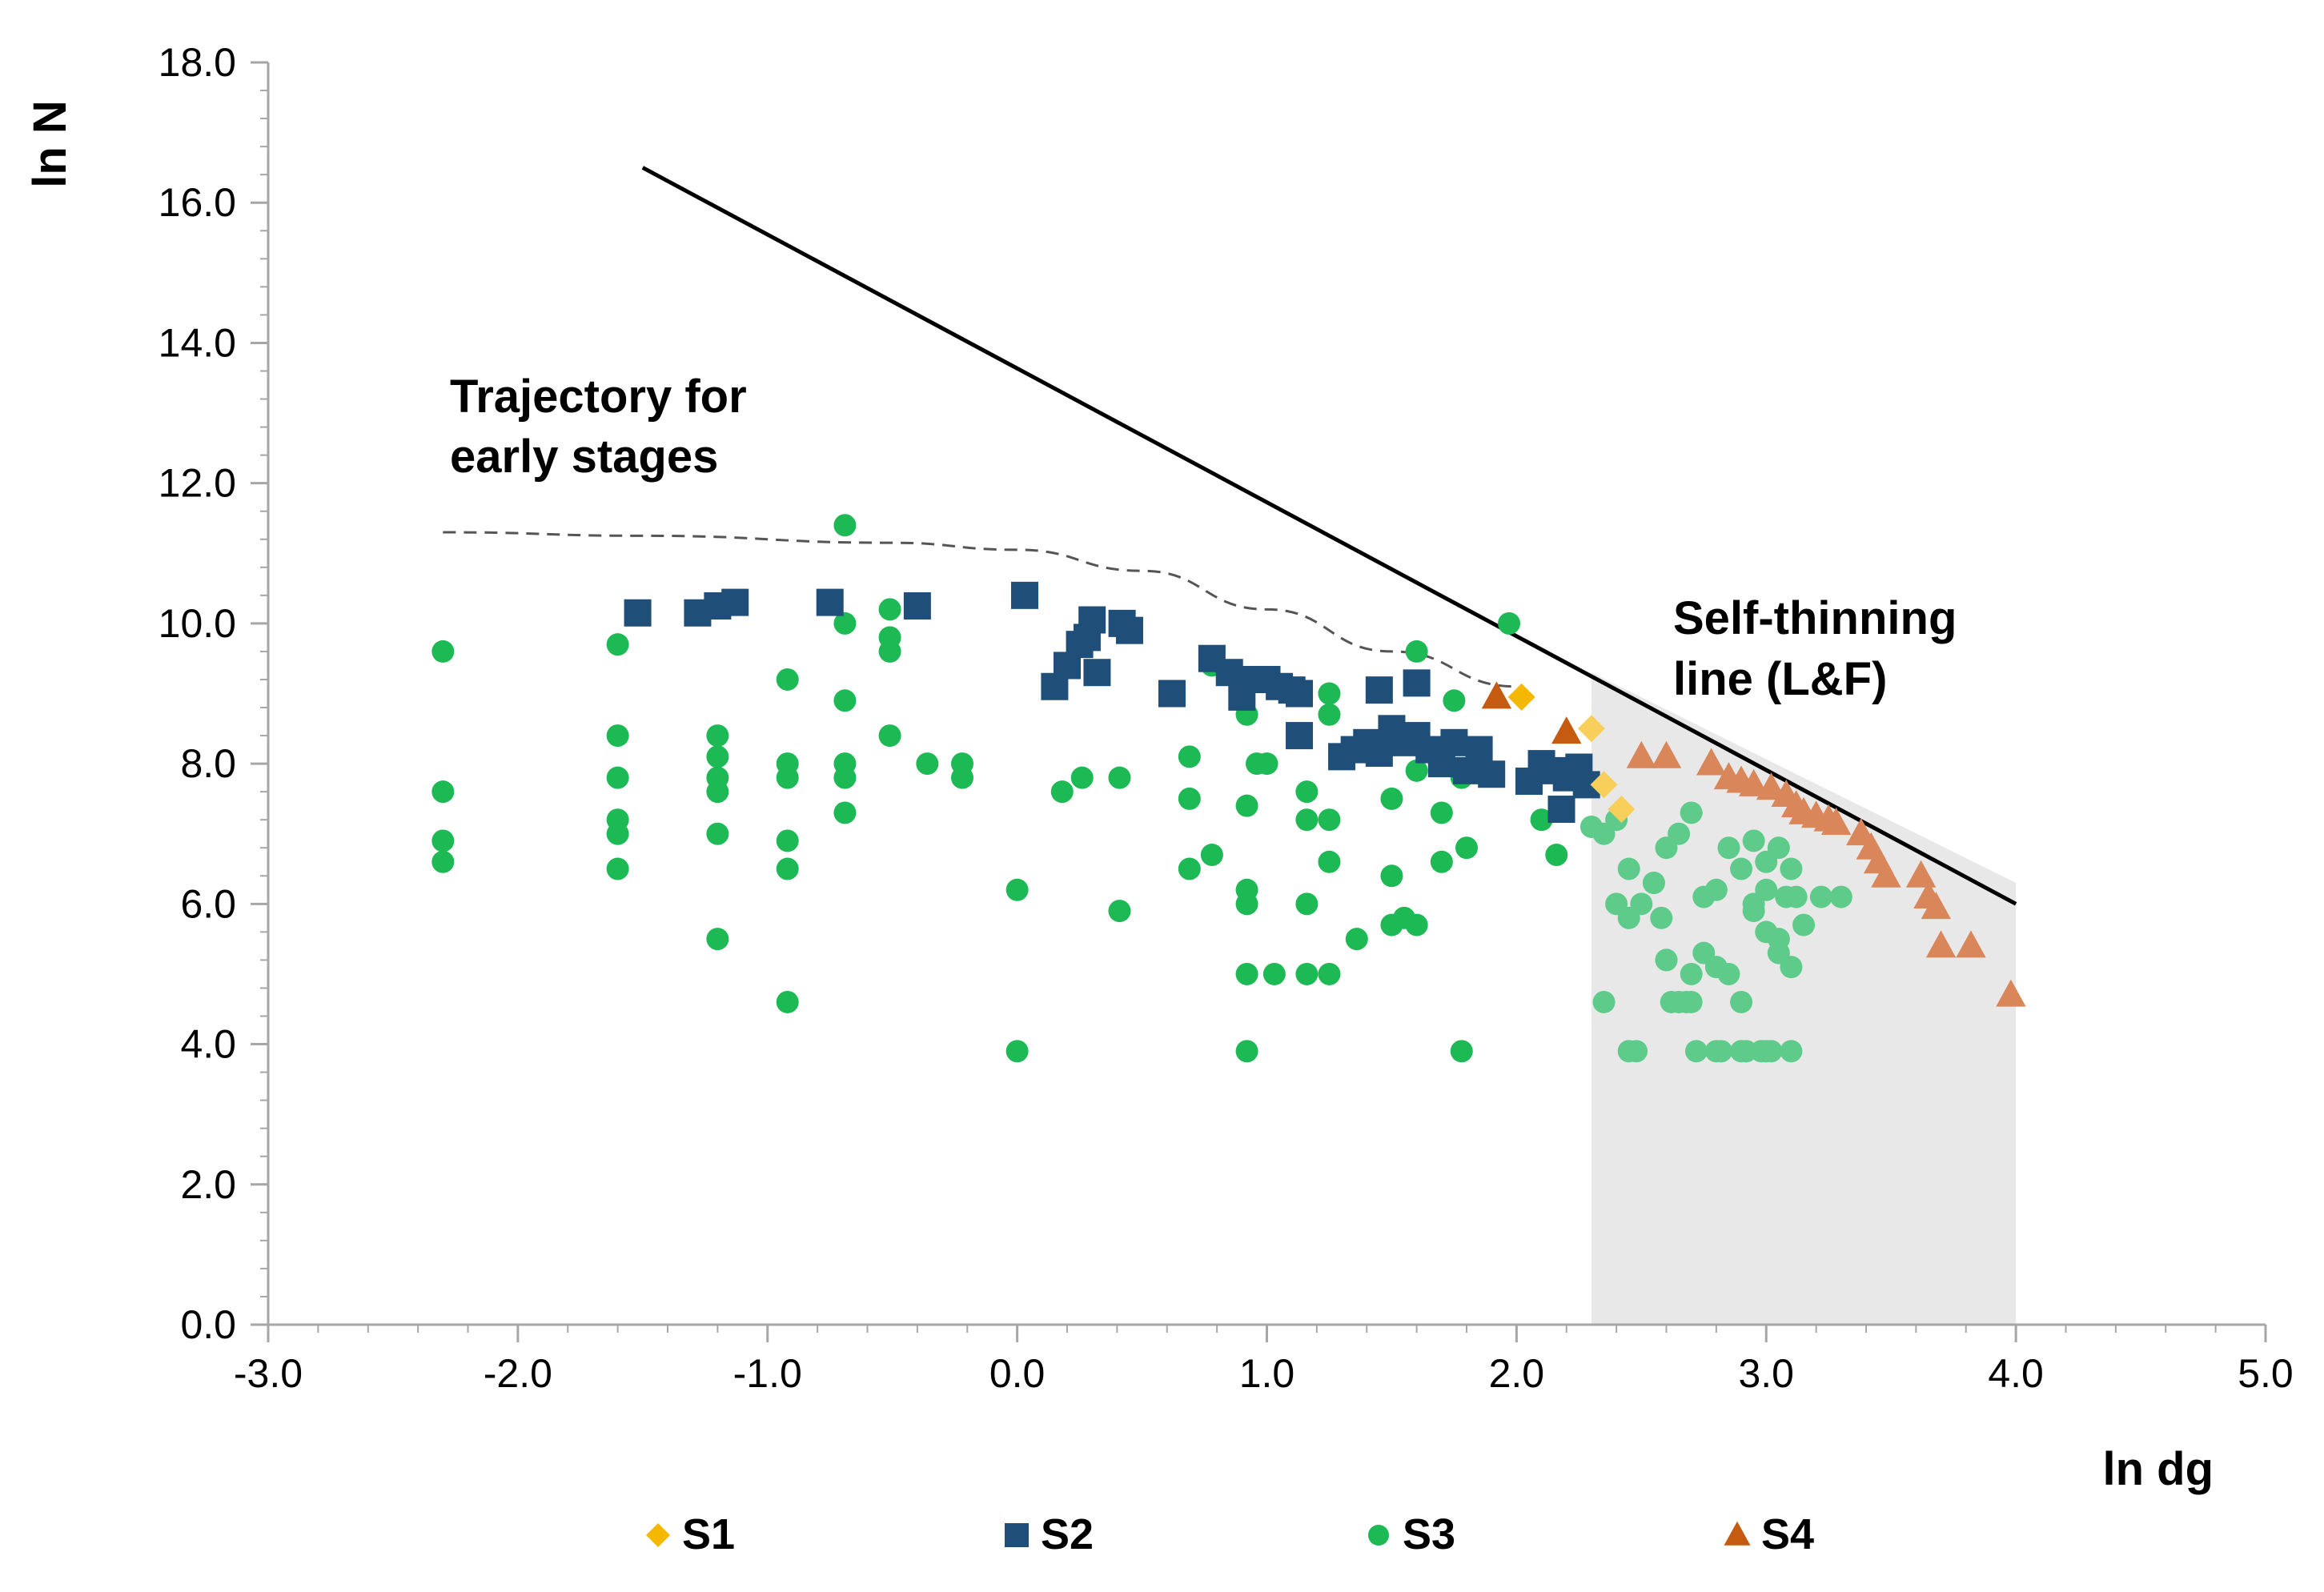  I want to click on x-tick-label: 3.0, so click(1766, 1373).